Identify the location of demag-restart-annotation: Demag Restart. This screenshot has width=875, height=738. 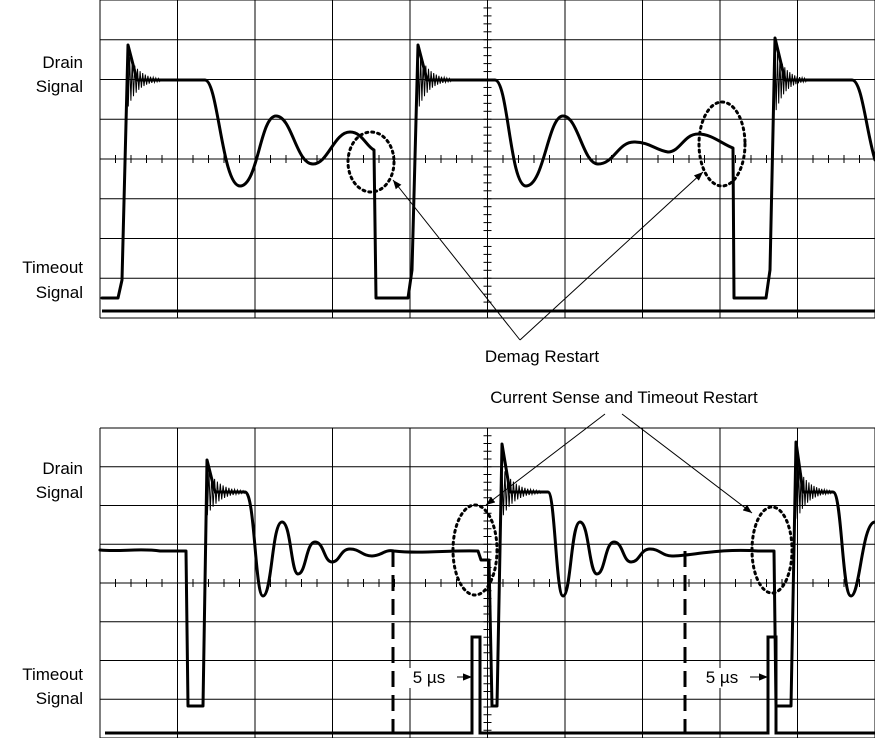
(548, 268).